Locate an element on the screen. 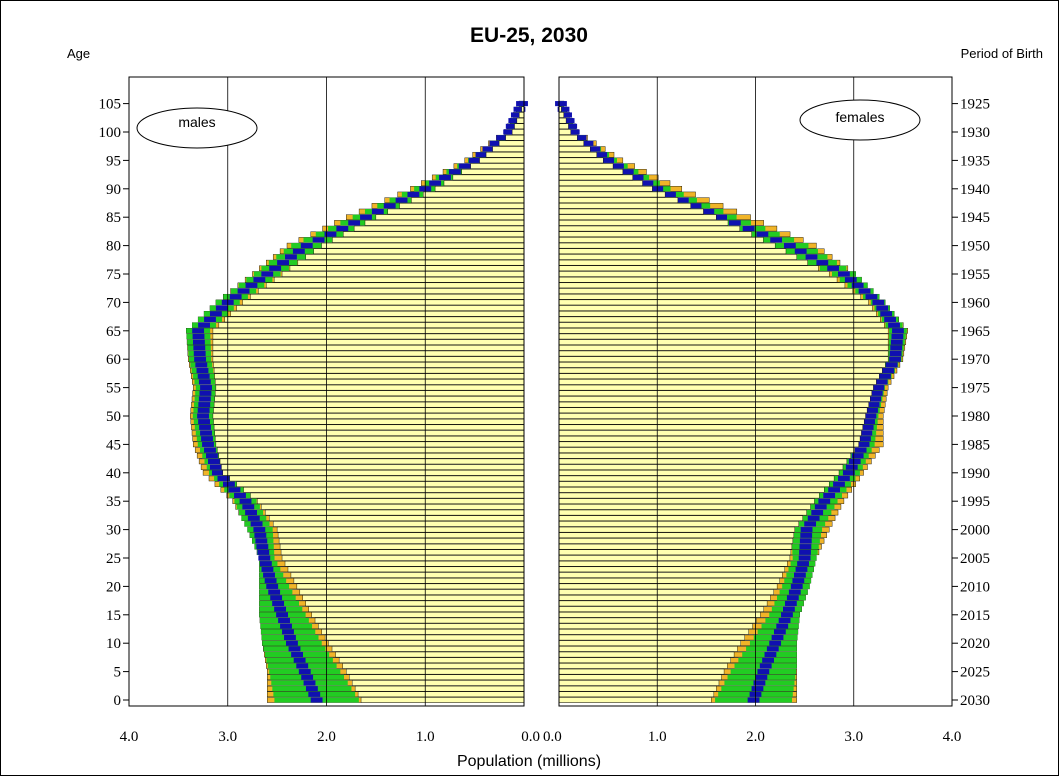 The width and height of the screenshot is (1059, 776). birth-period-tick-label: 1960 is located at coordinates (975, 303).